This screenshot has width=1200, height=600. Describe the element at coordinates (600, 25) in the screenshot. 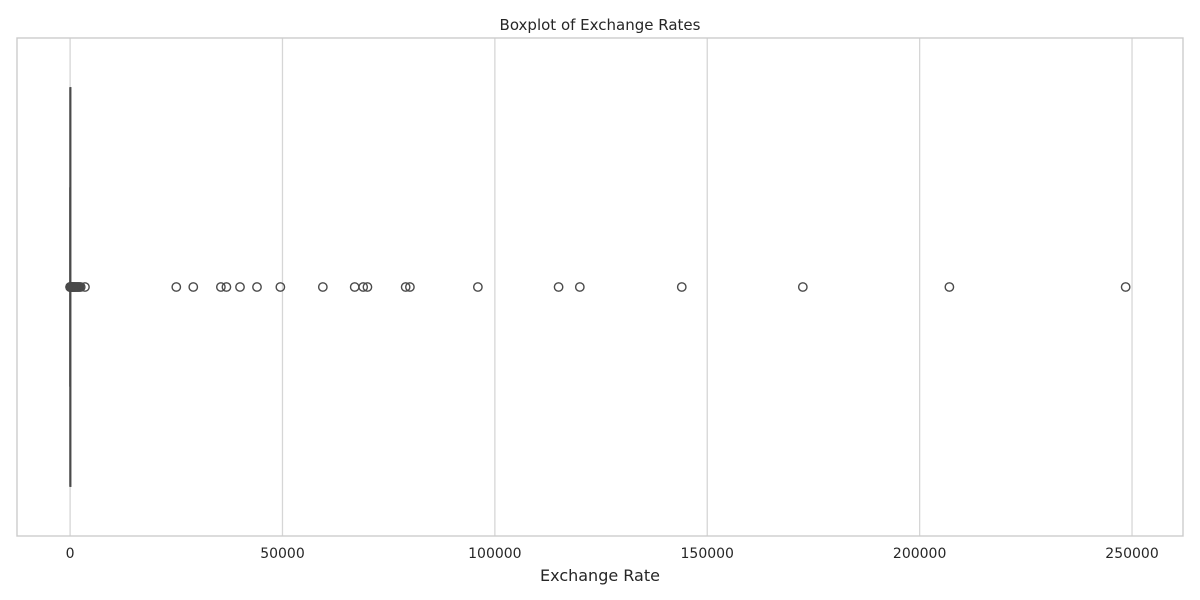

I see `chart-title: Boxplot of Exchange Rates` at that location.